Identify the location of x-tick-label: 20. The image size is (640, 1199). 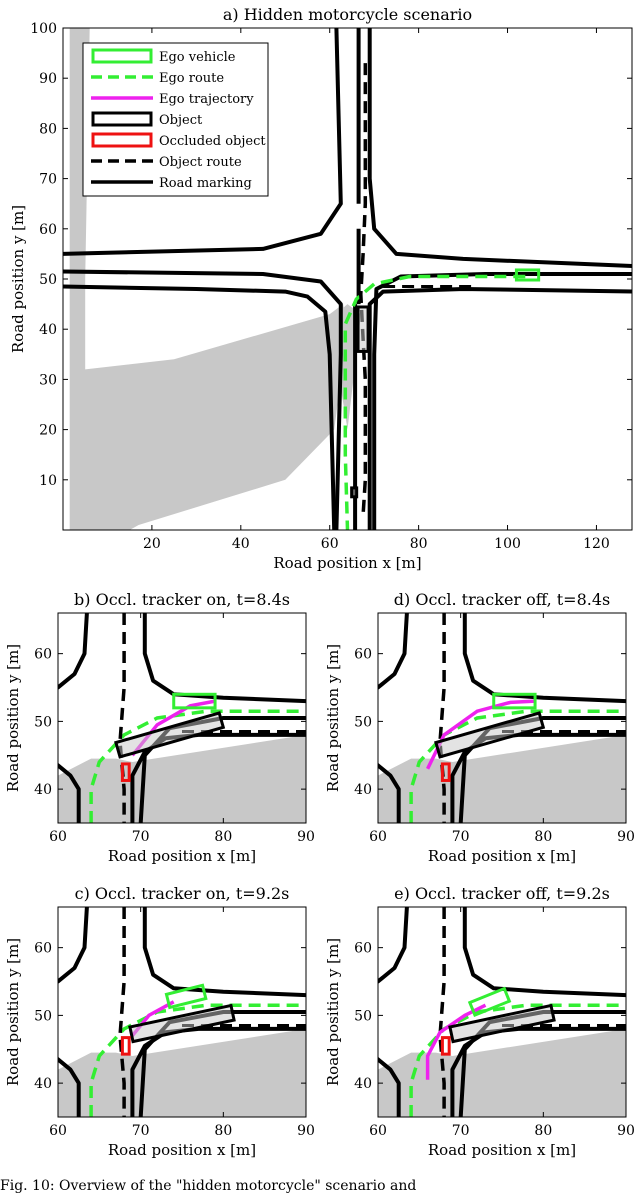
(152, 544).